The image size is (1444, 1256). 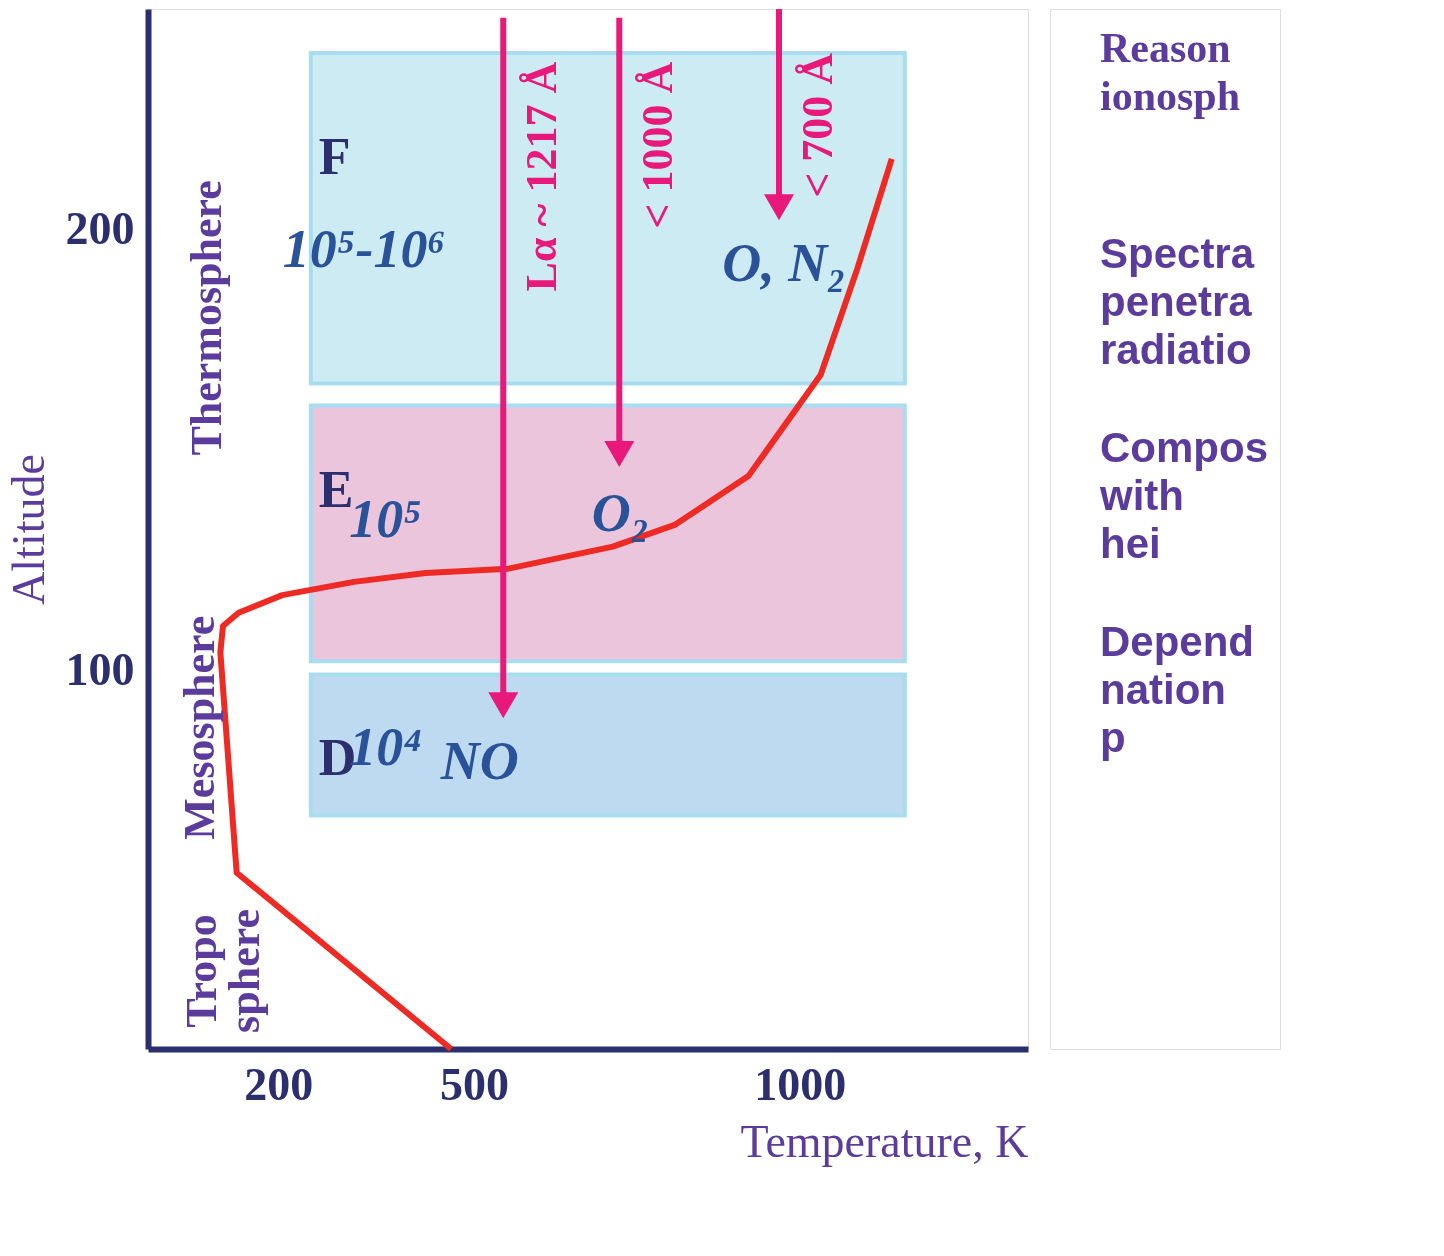 What do you see at coordinates (620, 513) in the screenshot?
I see `annotation: O₂` at bounding box center [620, 513].